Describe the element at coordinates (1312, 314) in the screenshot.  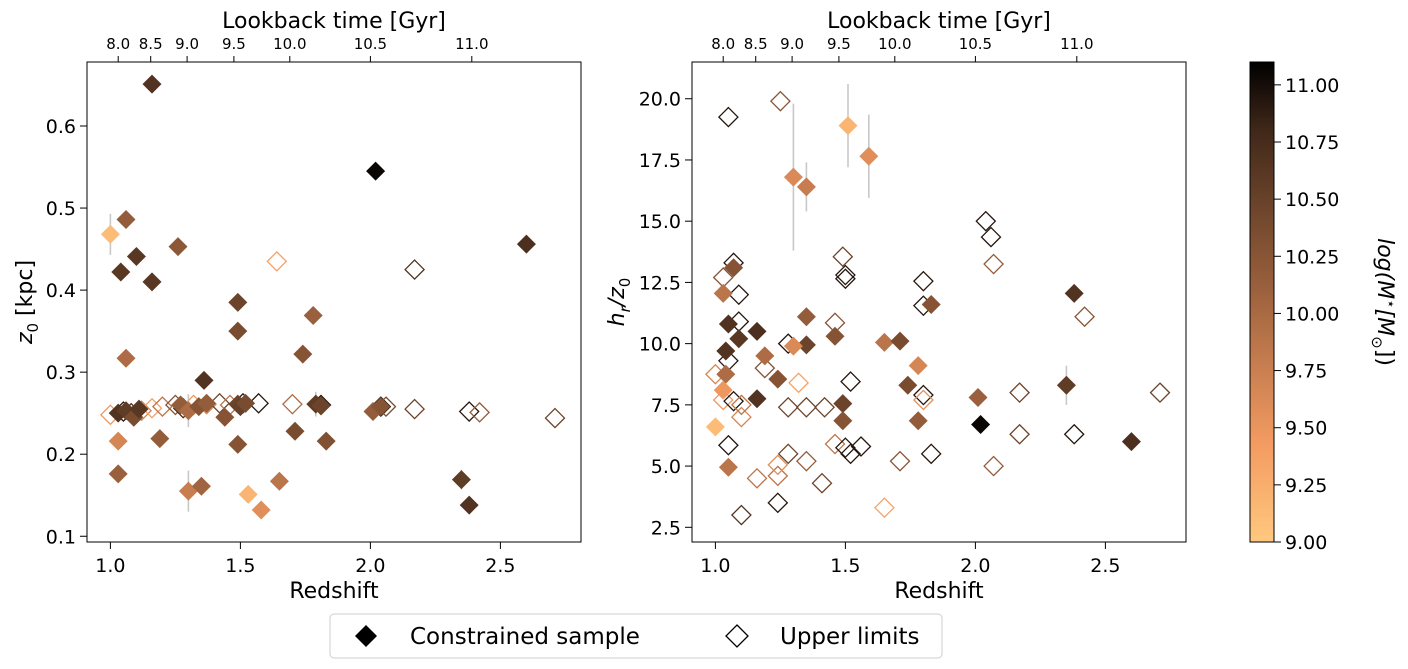
I see `colorbar-tick-label: 10.00` at that location.